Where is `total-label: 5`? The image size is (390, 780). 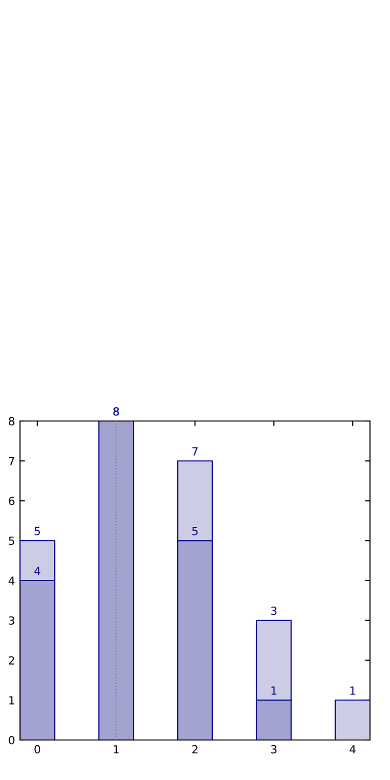 total-label: 5 is located at coordinates (37, 531).